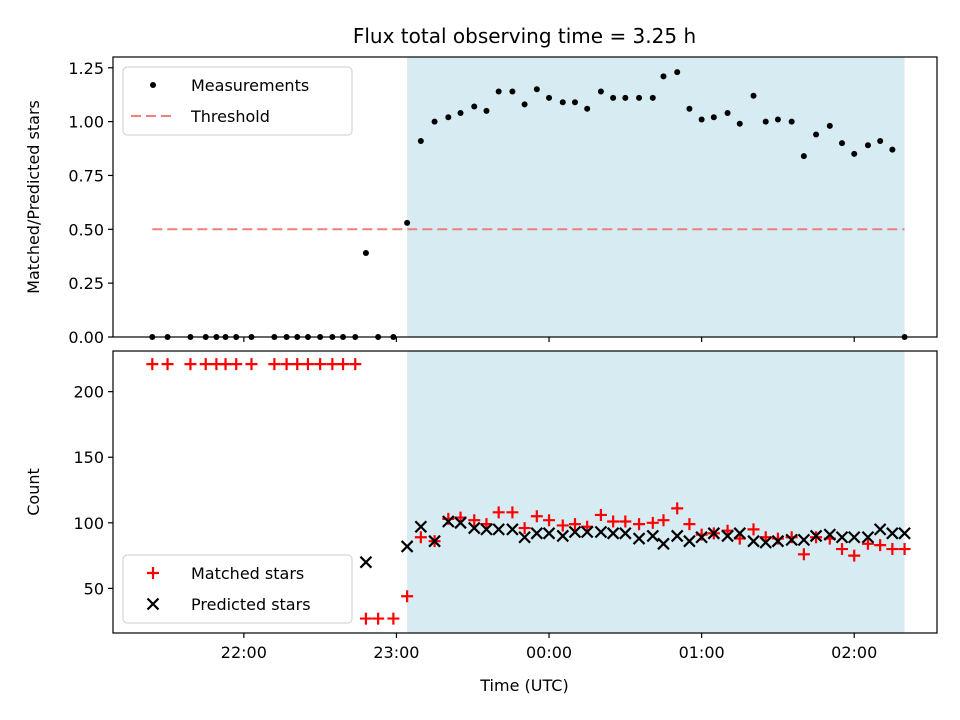 This screenshot has width=960, height=720. I want to click on y-axis-label: Count, so click(33, 492).